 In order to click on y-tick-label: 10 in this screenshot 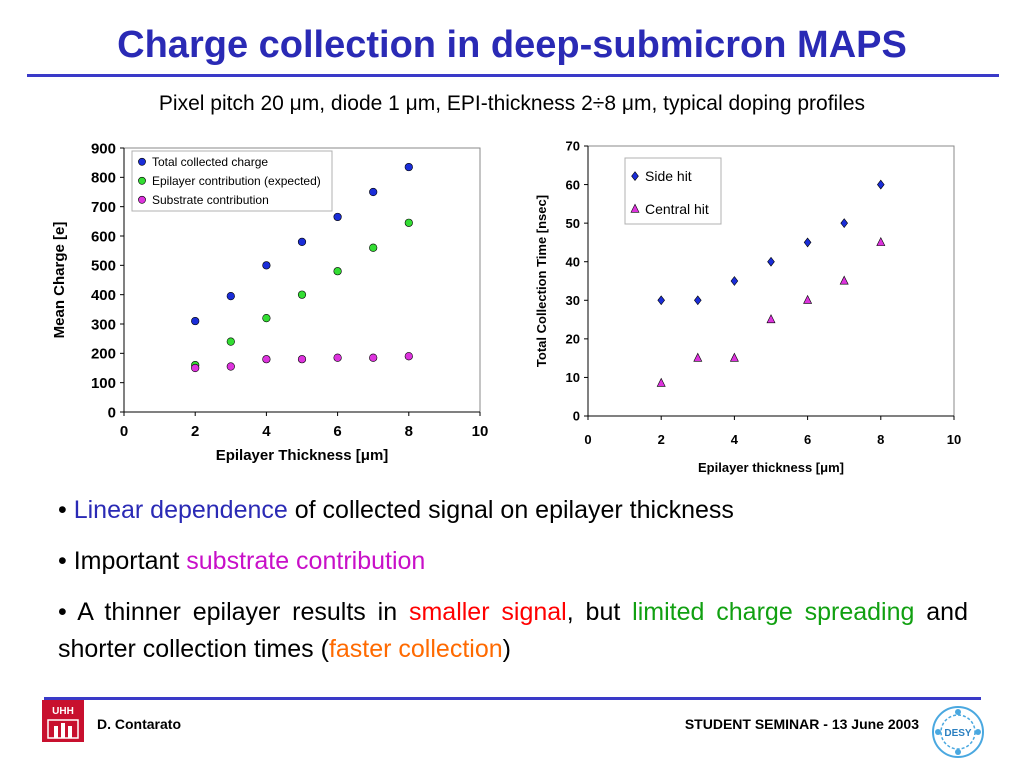, I will do `click(573, 377)`.